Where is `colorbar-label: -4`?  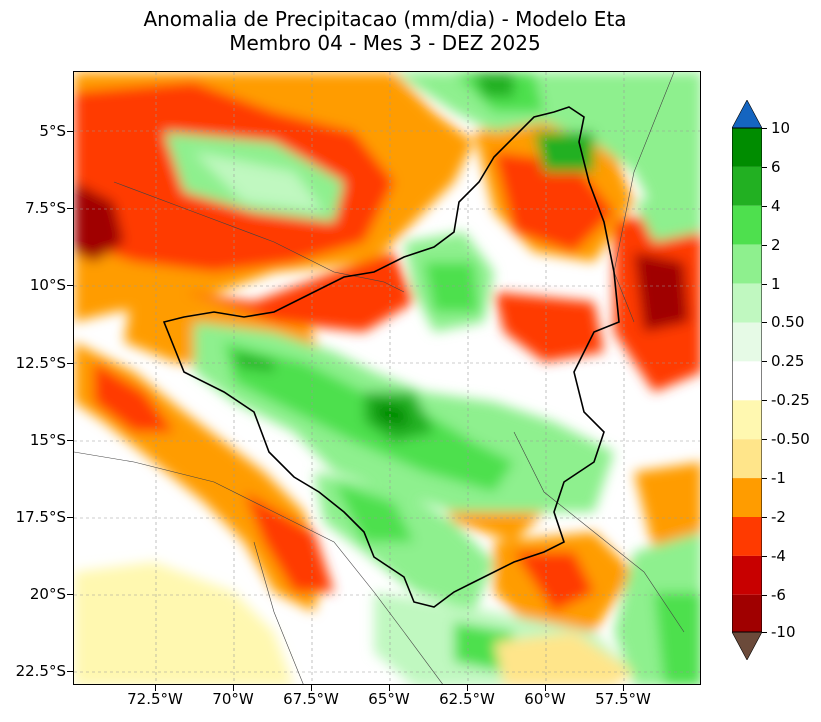
colorbar-label: -4 is located at coordinates (778, 556).